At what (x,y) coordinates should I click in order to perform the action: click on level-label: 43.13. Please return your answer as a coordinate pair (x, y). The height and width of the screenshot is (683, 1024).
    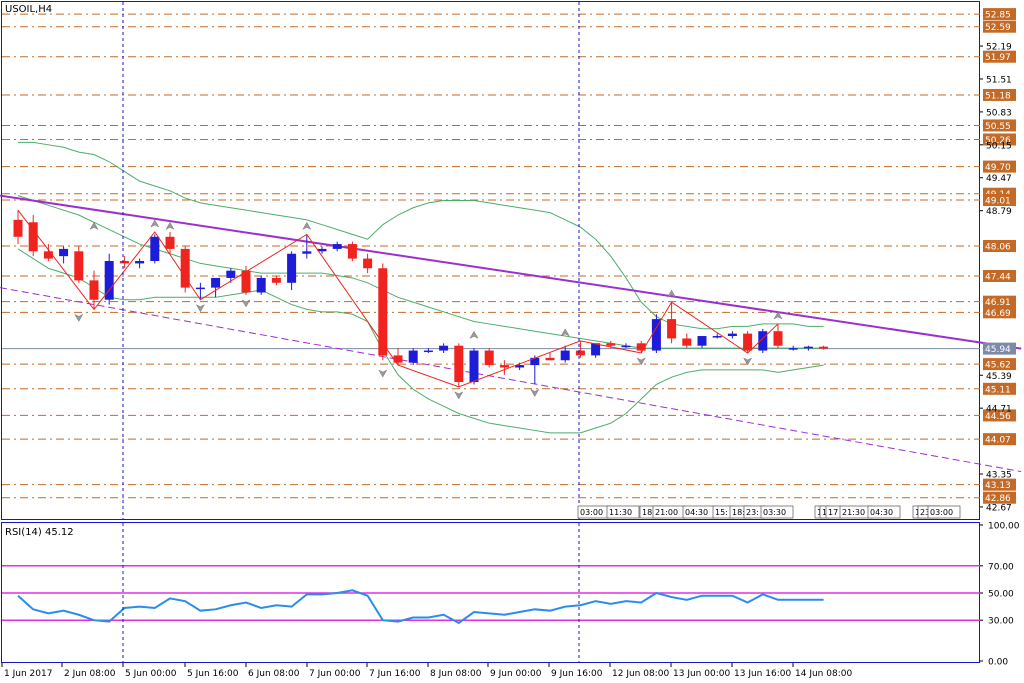
    Looking at the image, I should click on (998, 486).